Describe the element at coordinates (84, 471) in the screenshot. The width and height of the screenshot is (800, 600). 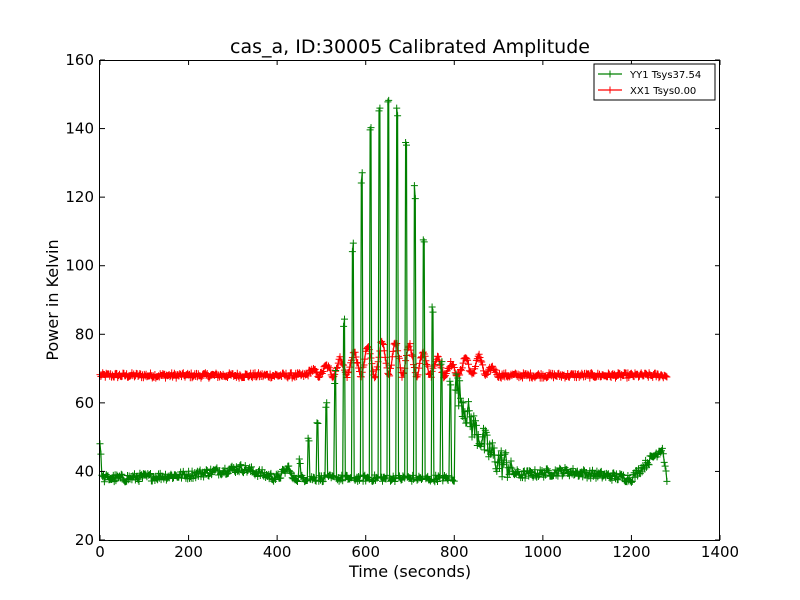
I see `y-tick-label: 40` at that location.